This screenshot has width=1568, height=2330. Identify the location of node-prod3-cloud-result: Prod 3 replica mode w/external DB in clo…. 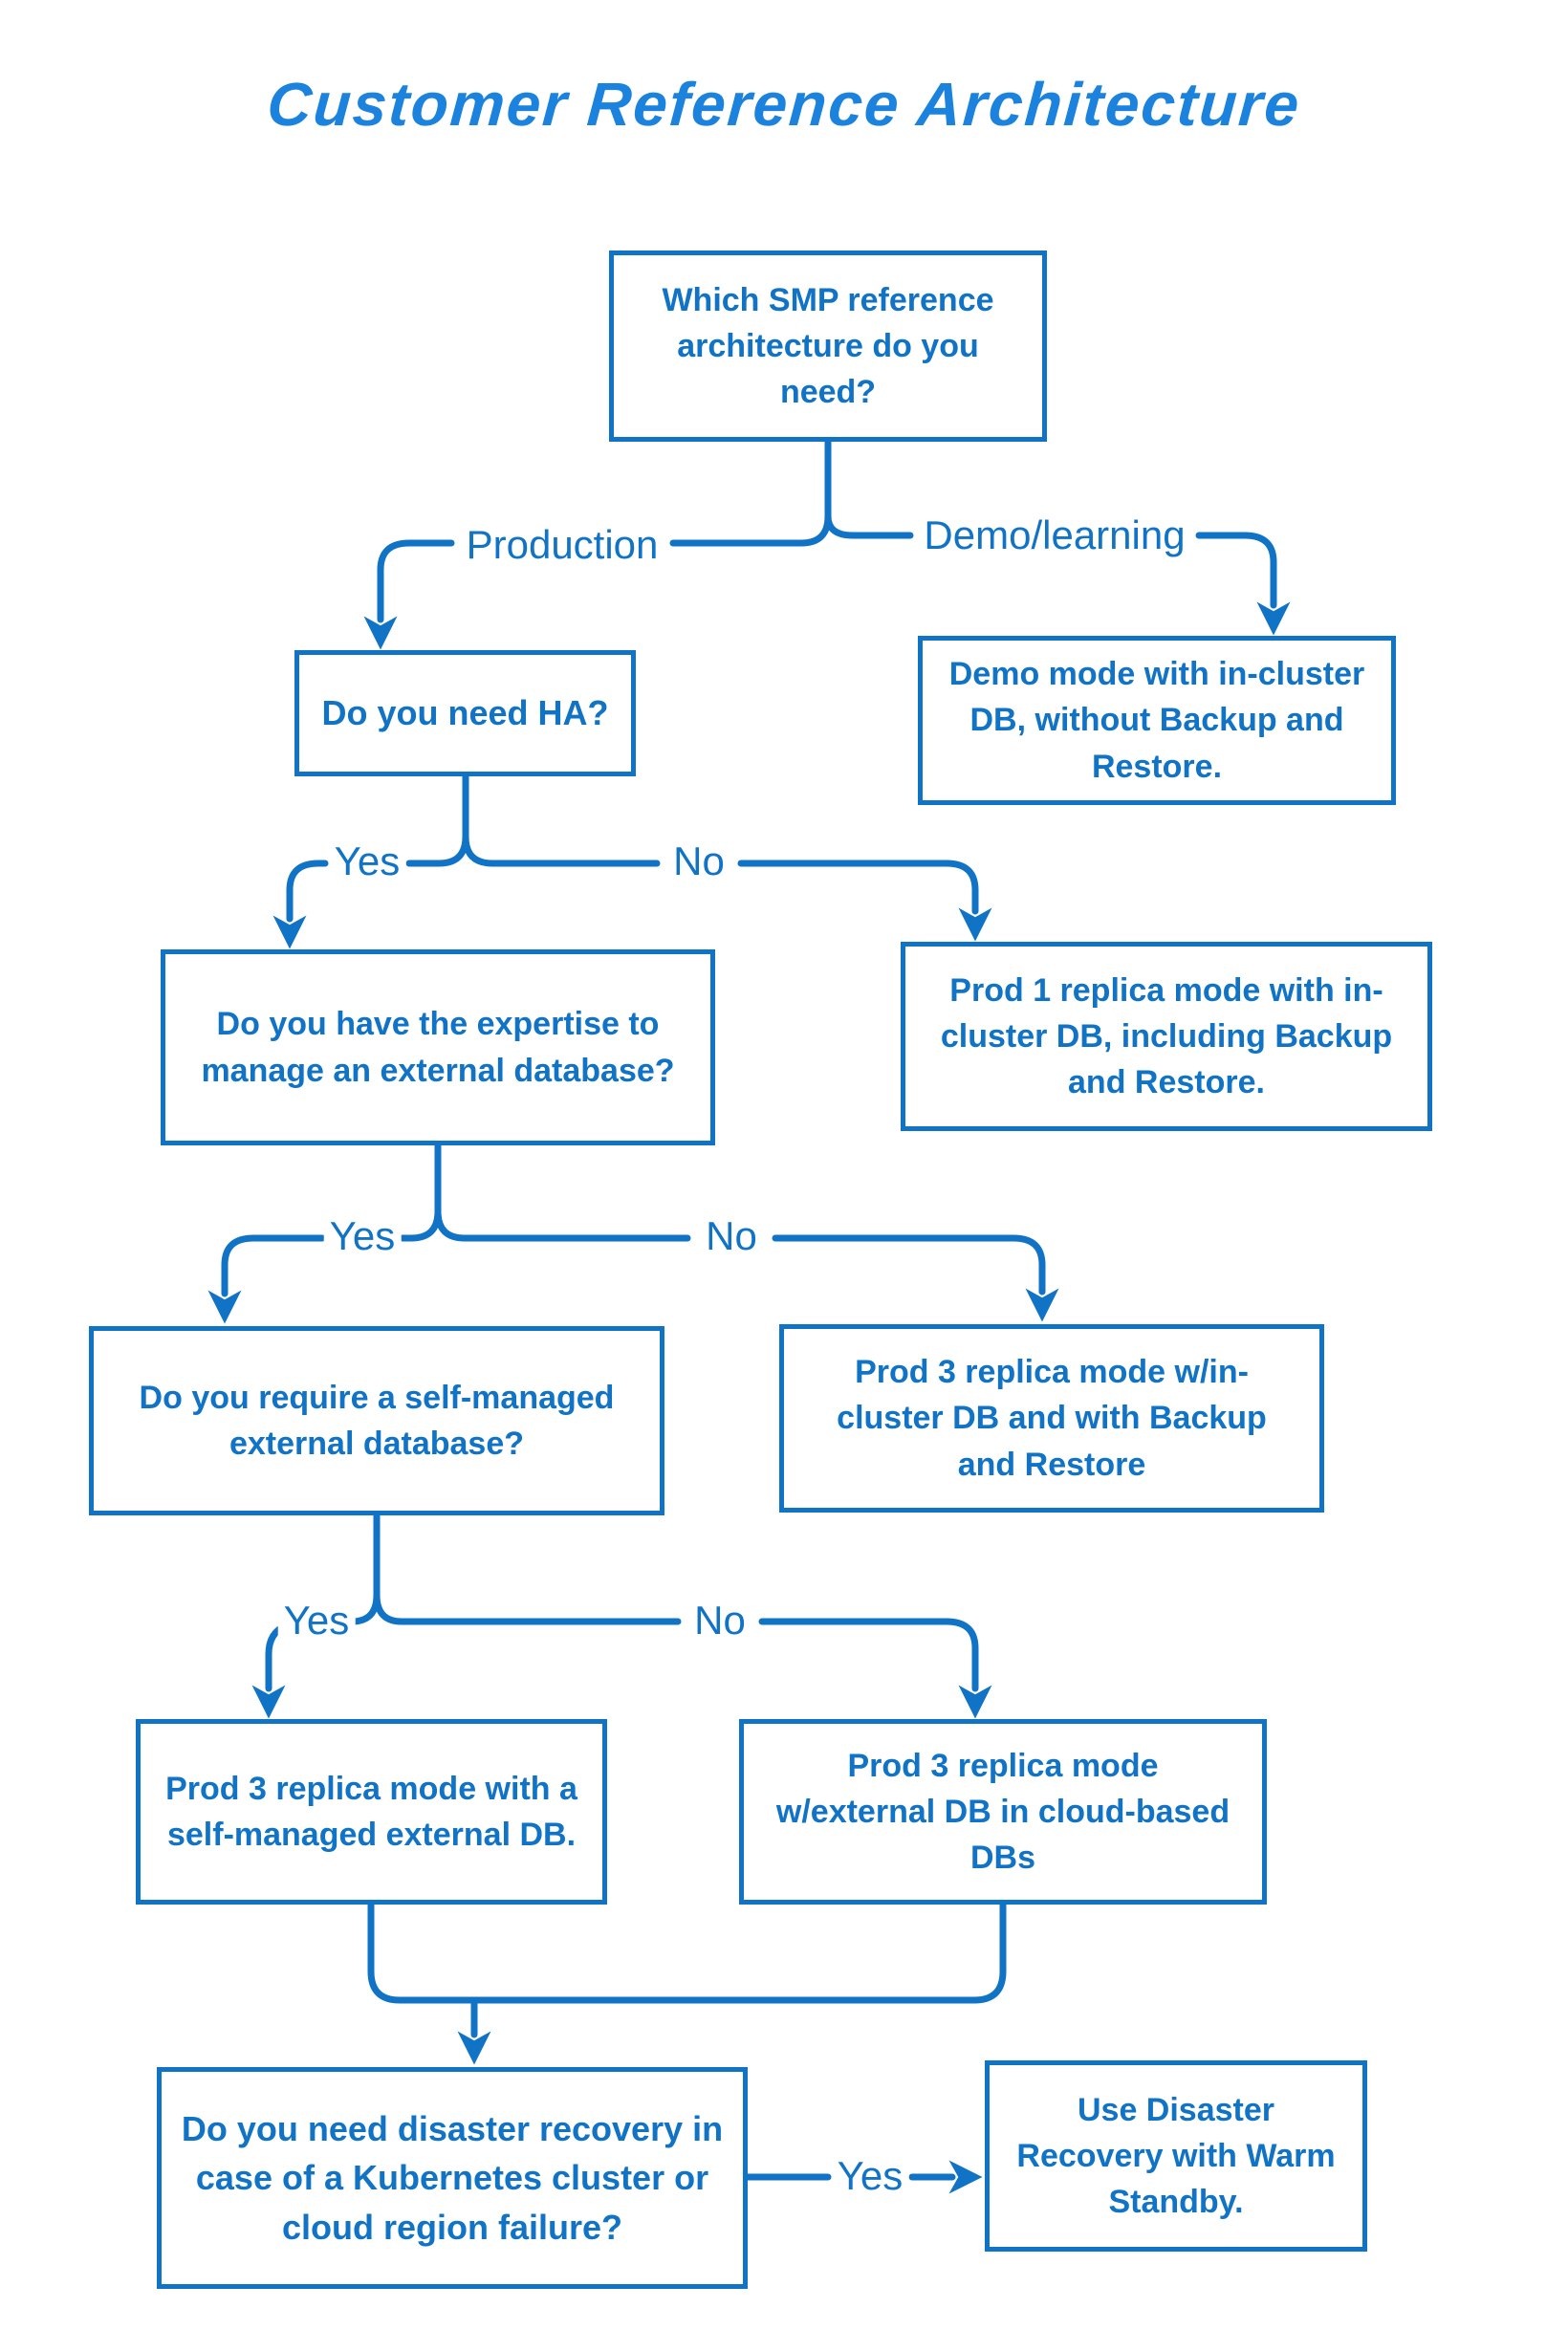
(1003, 1812).